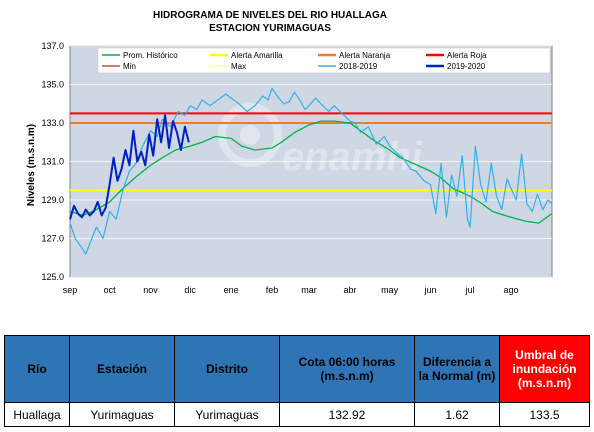  I want to click on x-tick-label: feb, so click(272, 290).